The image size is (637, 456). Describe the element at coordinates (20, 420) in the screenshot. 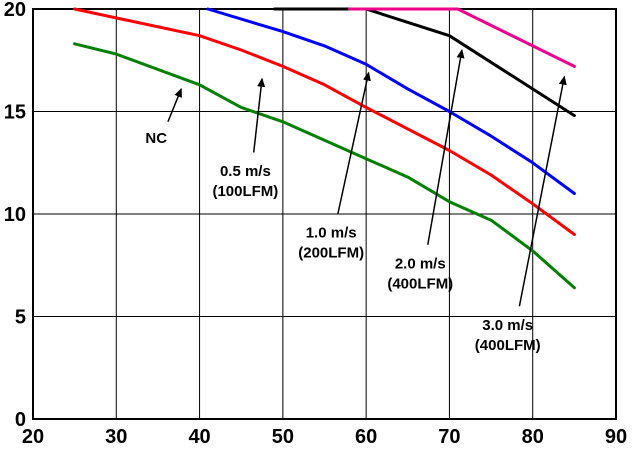

I see `y-tick-label: 0` at that location.